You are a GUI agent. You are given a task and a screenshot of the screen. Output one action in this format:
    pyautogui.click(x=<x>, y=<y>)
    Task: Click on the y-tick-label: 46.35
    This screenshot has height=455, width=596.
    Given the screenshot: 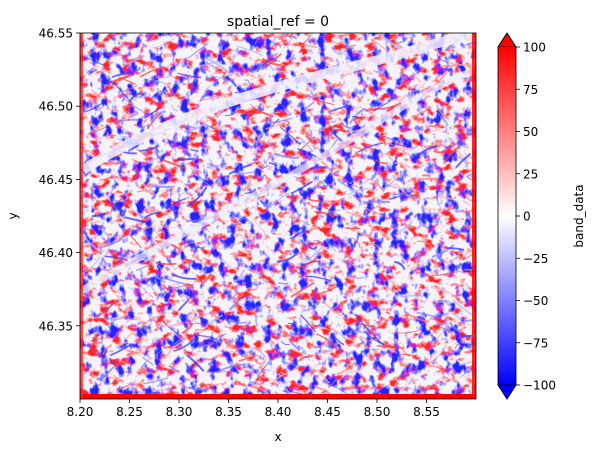 What is the action you would take?
    pyautogui.click(x=56, y=326)
    